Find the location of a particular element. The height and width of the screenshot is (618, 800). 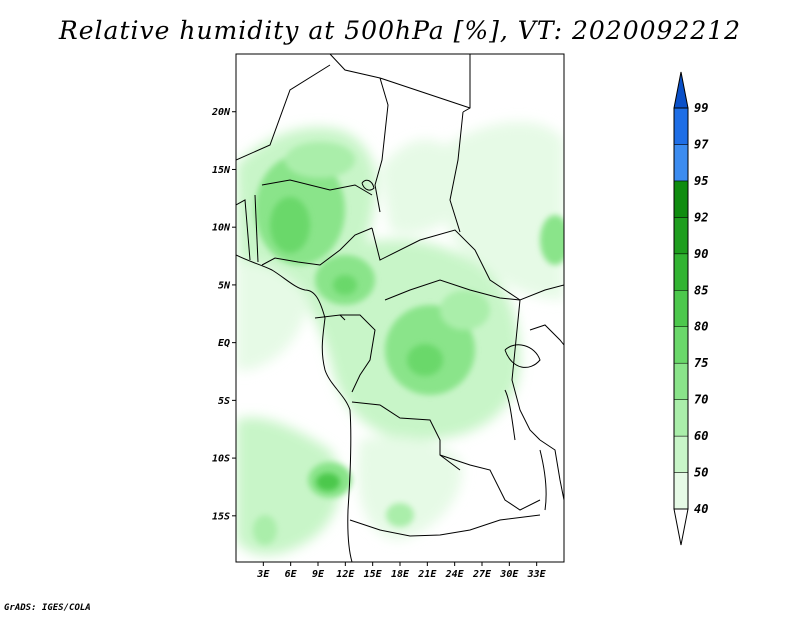

border-drc-east is located at coordinates (526, 370).